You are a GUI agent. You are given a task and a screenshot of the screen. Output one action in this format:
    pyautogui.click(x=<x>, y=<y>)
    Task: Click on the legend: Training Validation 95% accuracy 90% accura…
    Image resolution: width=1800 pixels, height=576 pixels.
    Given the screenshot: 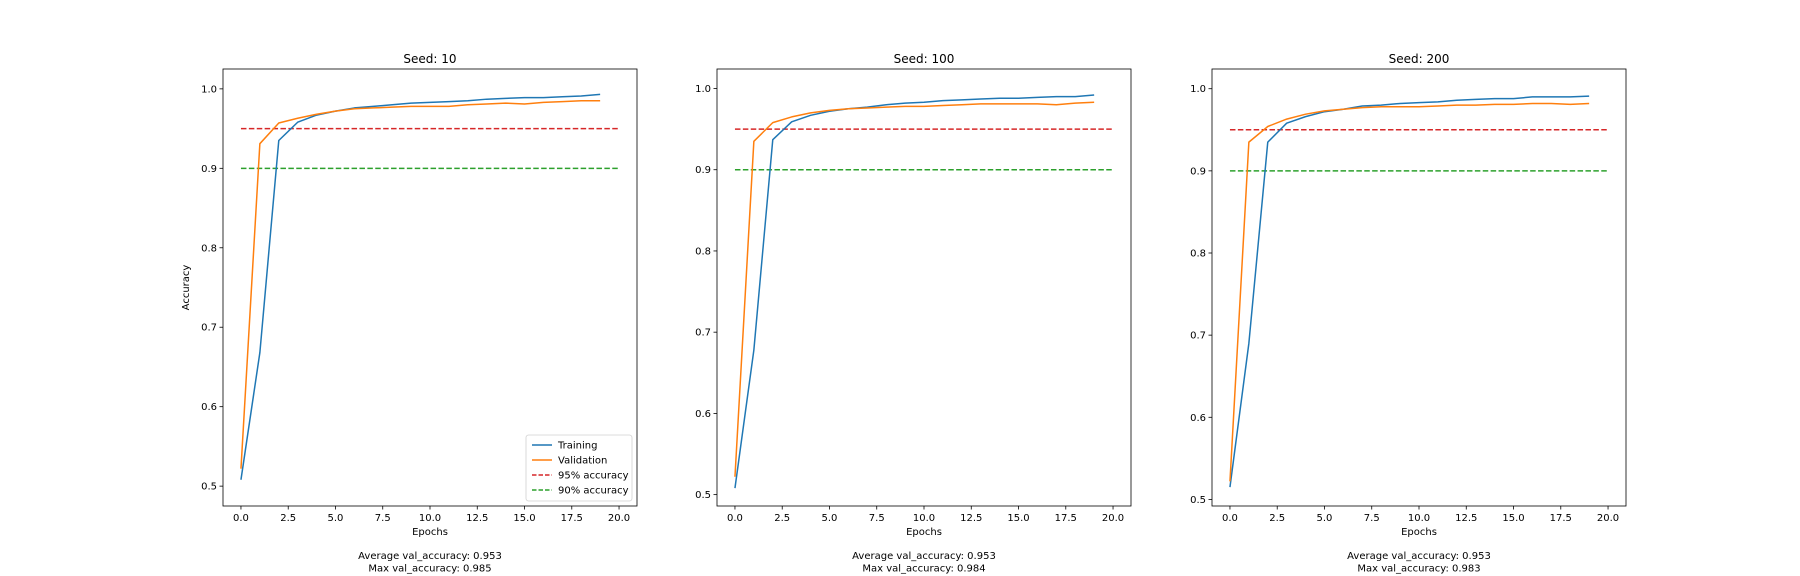 What is the action you would take?
    pyautogui.click(x=579, y=468)
    